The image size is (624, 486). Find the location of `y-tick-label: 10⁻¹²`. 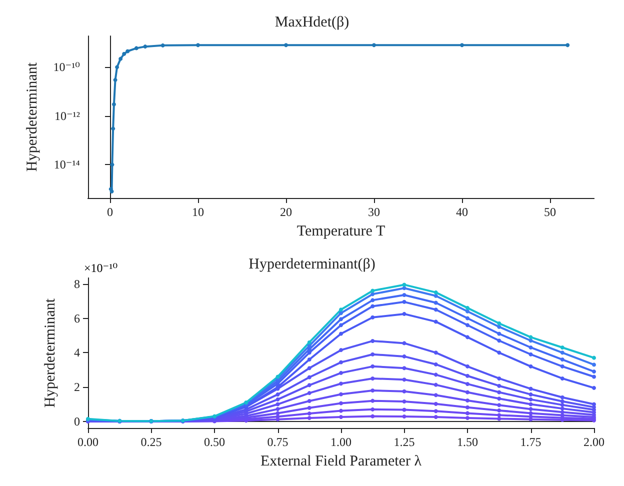

y-tick-label: 10⁻¹² is located at coordinates (67, 115).